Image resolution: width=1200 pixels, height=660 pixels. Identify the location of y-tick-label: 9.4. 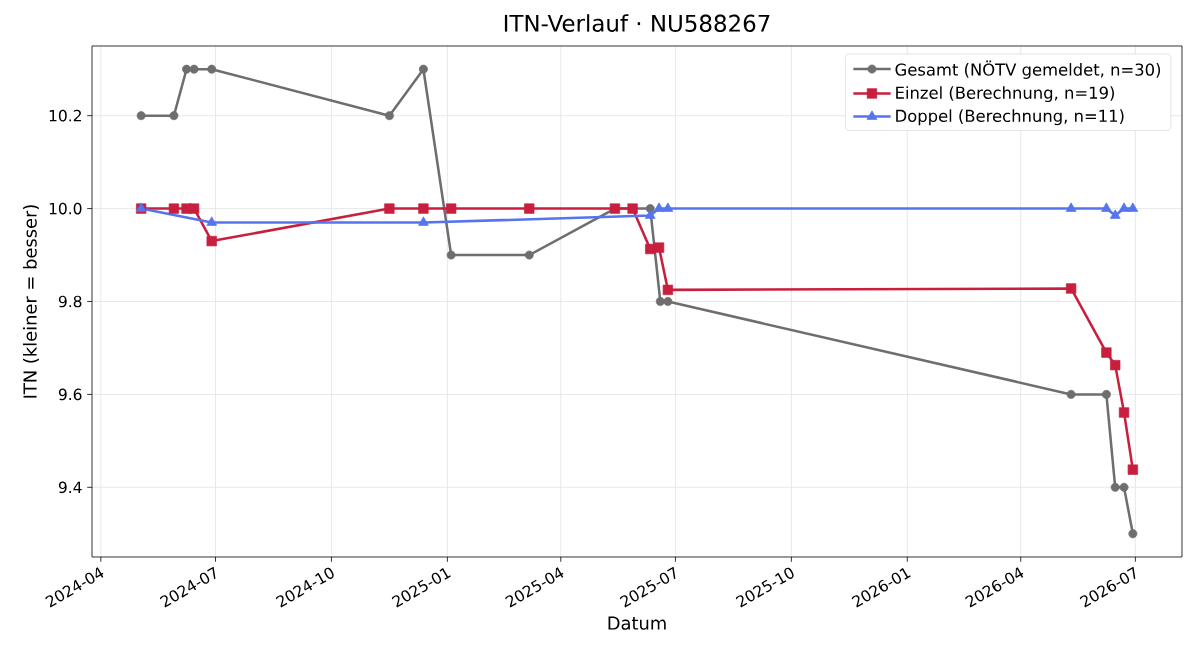
(70, 487).